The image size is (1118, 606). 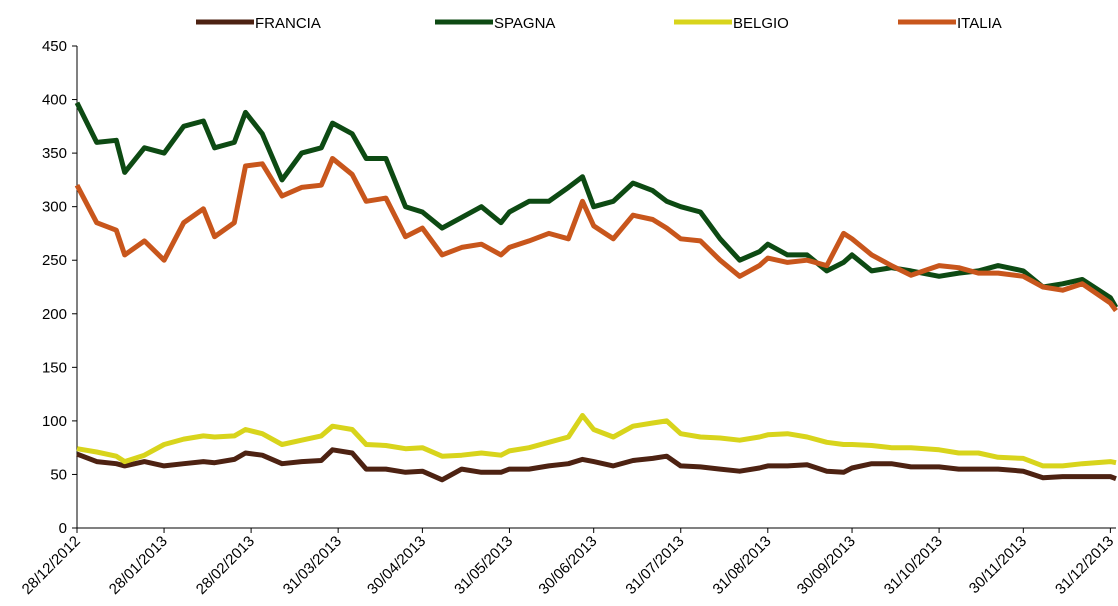 What do you see at coordinates (63, 528) in the screenshot?
I see `y-tick-label: 0` at bounding box center [63, 528].